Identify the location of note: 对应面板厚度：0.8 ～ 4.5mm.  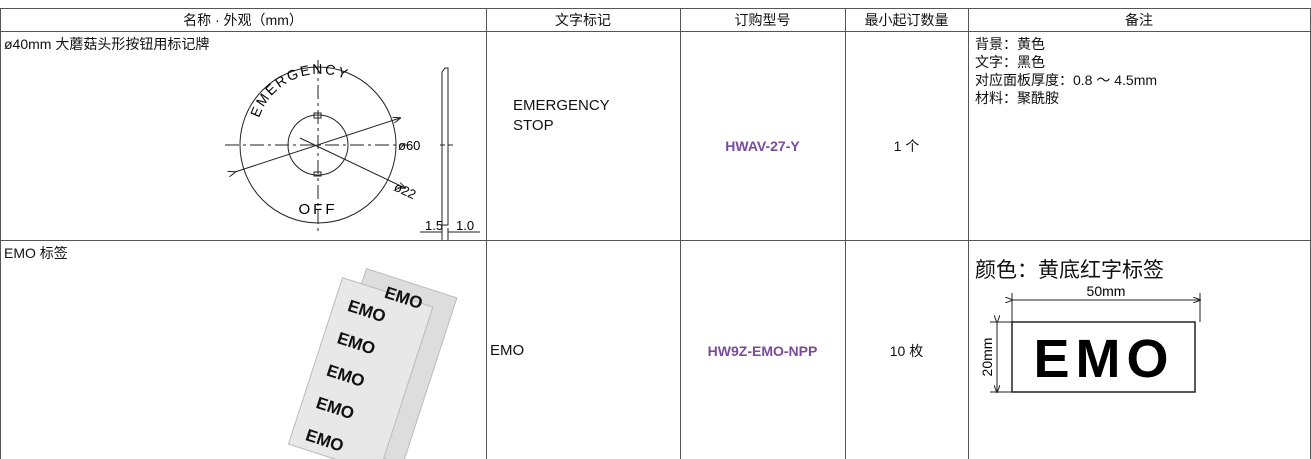
(1066, 80).